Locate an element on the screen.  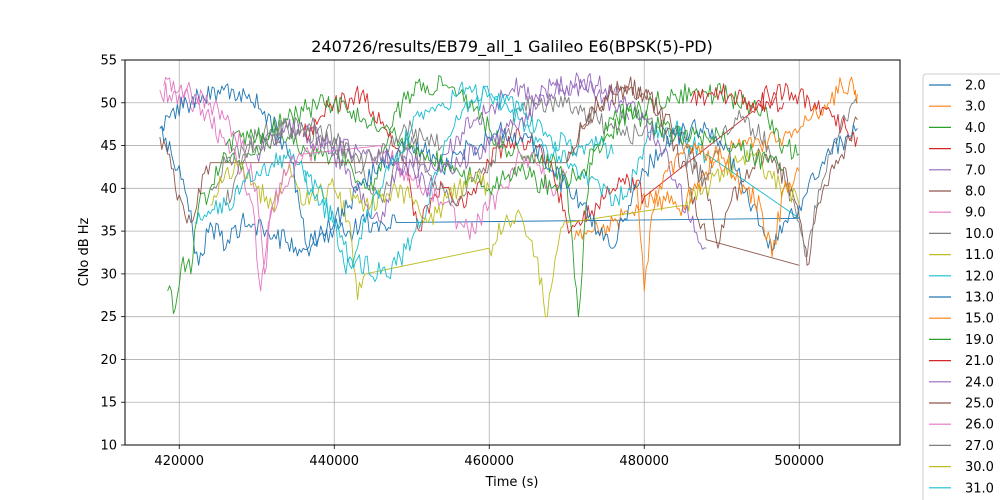
legend-entry-label: 4.0 is located at coordinates (975, 128).